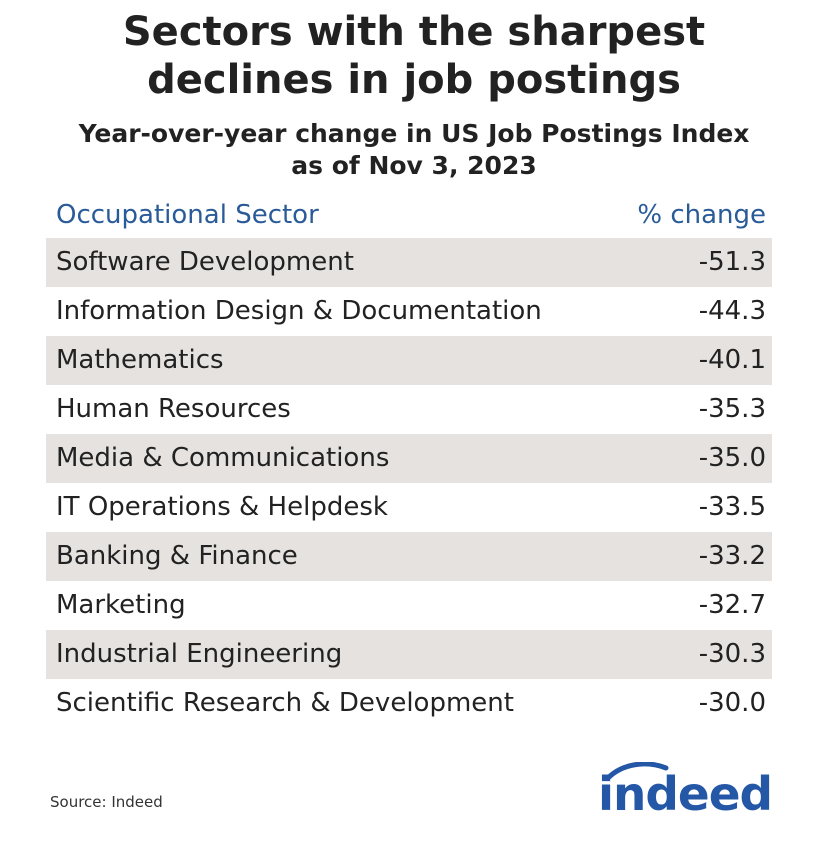 The height and width of the screenshot is (853, 828). I want to click on logo-wordmark: indeed, so click(685, 792).